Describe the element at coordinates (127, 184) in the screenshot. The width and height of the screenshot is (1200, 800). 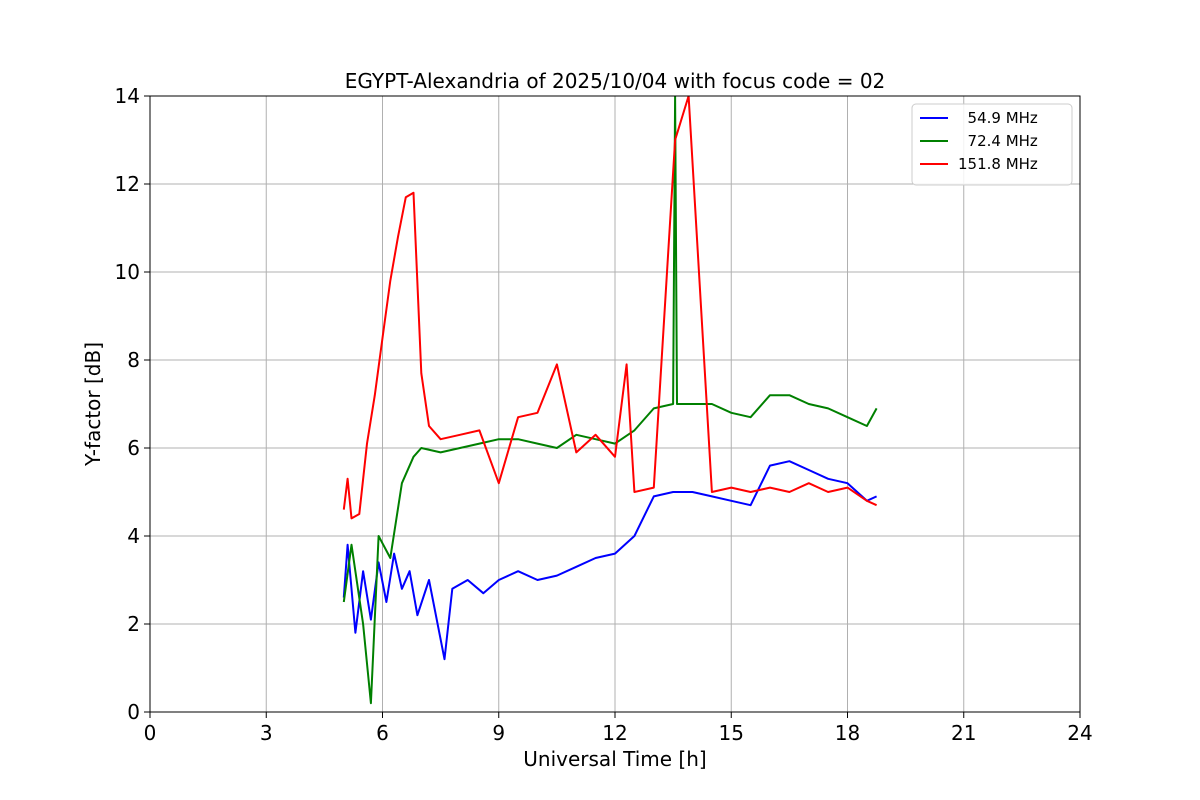
I see `y-tick-label: 12` at that location.